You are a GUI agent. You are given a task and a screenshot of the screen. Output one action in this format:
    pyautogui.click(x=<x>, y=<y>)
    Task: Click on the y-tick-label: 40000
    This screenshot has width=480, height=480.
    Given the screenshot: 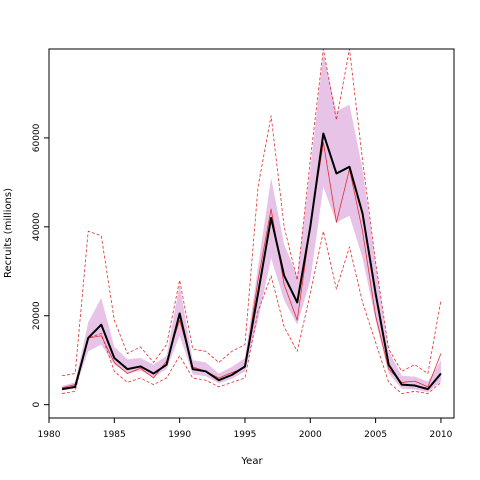 What is the action you would take?
    pyautogui.click(x=37, y=226)
    